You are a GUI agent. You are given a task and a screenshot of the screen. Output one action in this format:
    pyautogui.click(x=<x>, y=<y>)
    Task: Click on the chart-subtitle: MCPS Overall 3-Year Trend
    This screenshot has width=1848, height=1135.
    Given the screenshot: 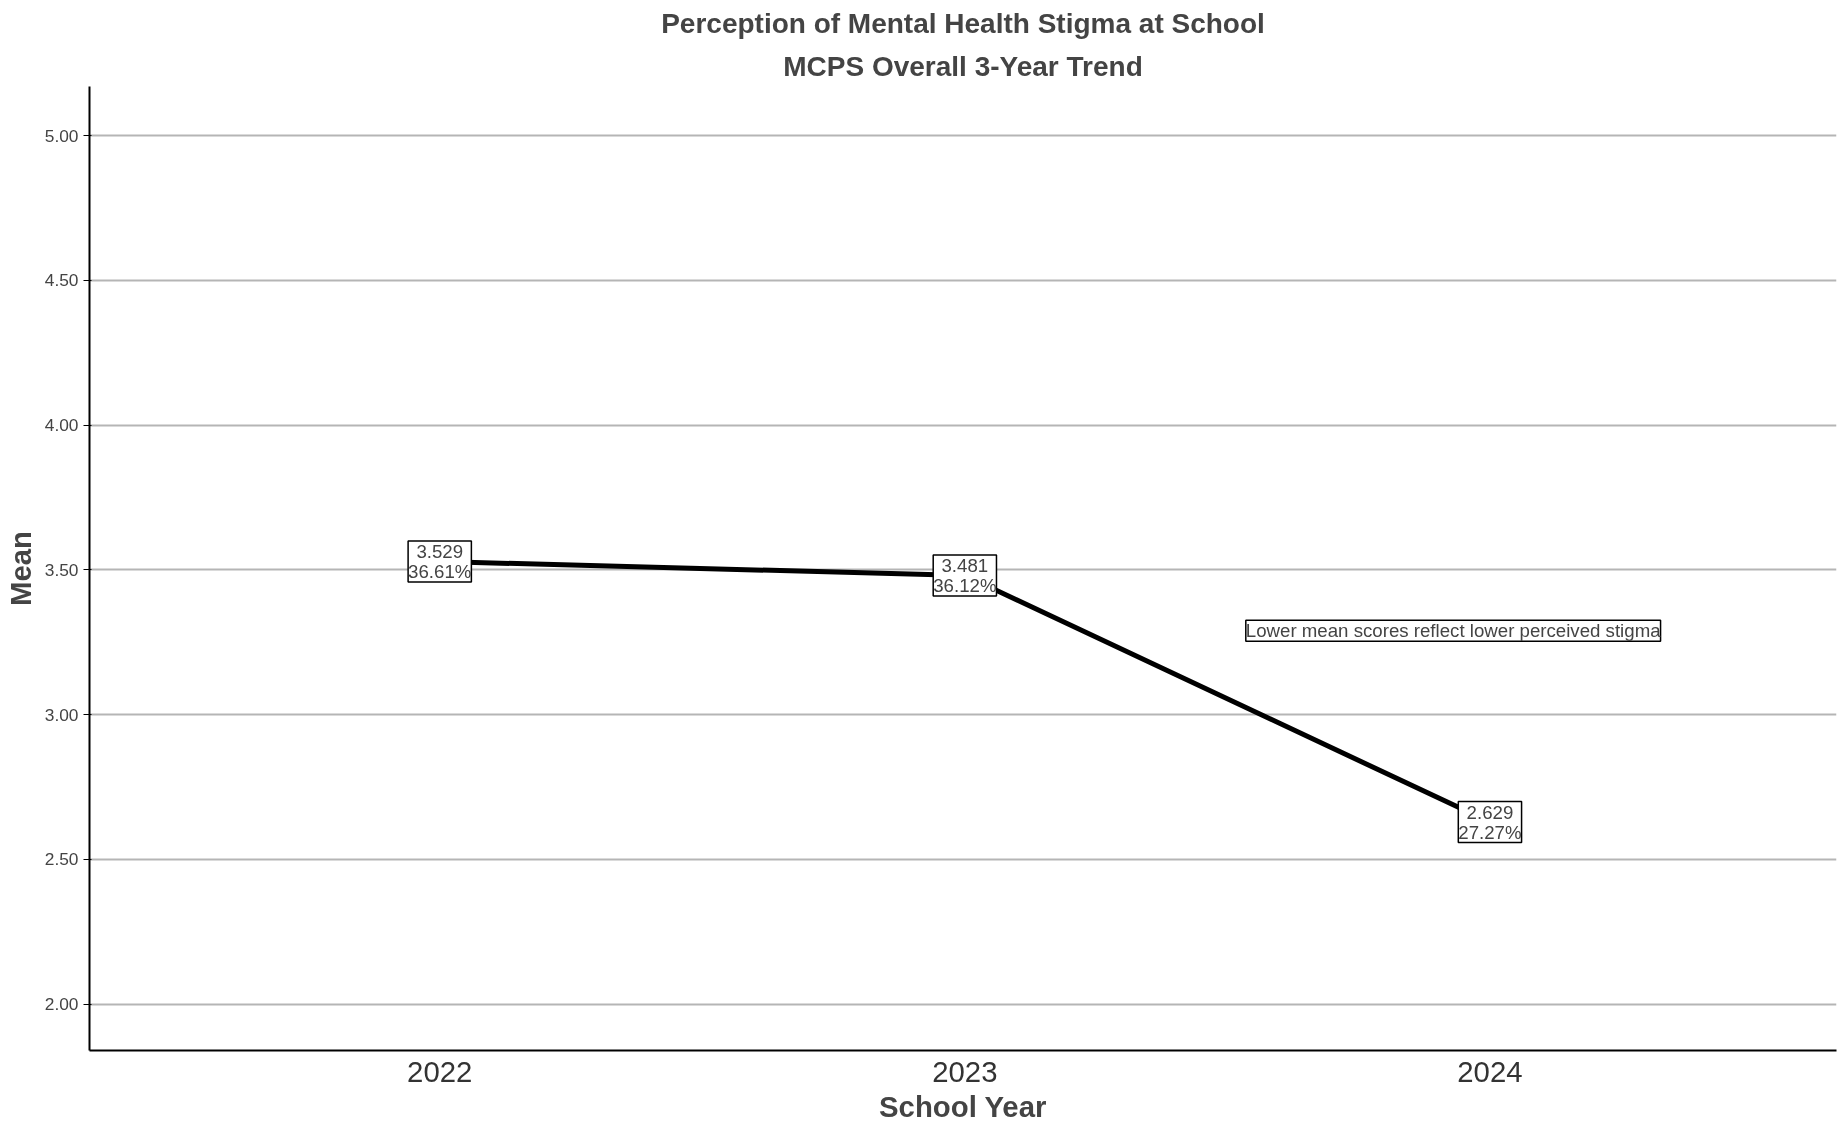 What is the action you would take?
    pyautogui.click(x=963, y=66)
    